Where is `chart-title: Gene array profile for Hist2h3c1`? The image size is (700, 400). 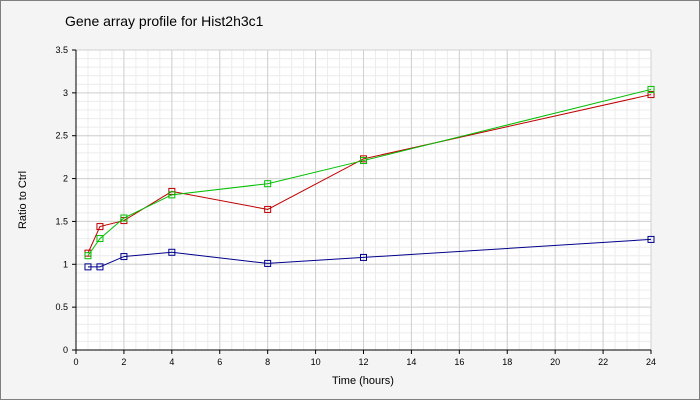
chart-title: Gene array profile for Hist2h3c1 is located at coordinates (164, 21).